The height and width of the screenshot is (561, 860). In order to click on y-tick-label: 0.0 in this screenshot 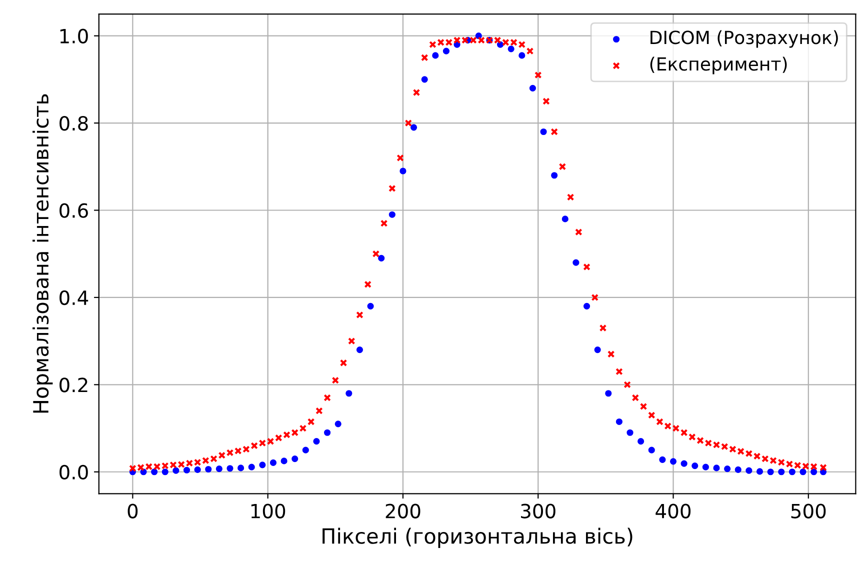, I will do `click(74, 472)`.